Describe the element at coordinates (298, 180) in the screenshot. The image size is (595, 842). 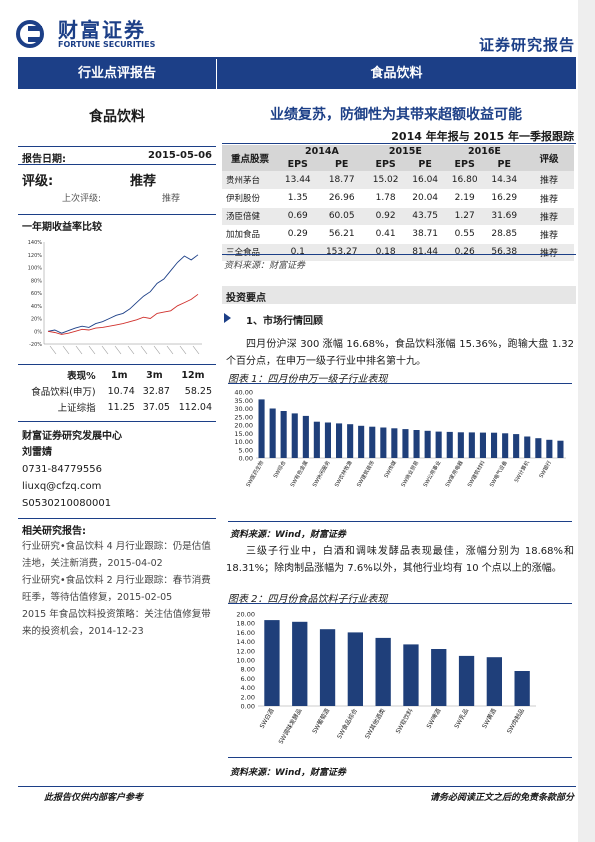
I see `stock-cell: 13.44` at that location.